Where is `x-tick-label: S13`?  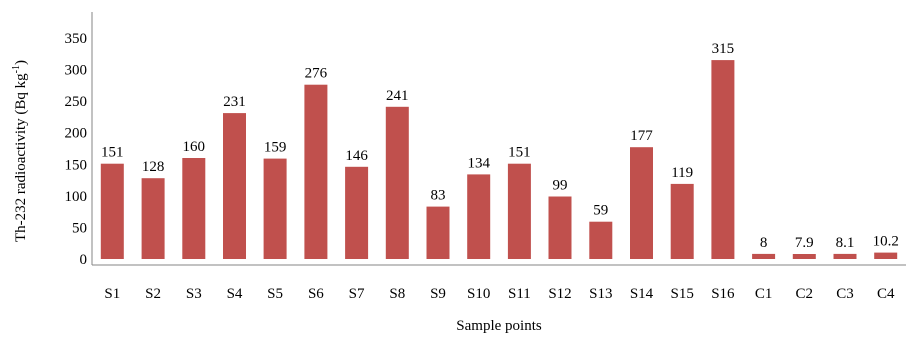
x-tick-label: S13 is located at coordinates (600, 294).